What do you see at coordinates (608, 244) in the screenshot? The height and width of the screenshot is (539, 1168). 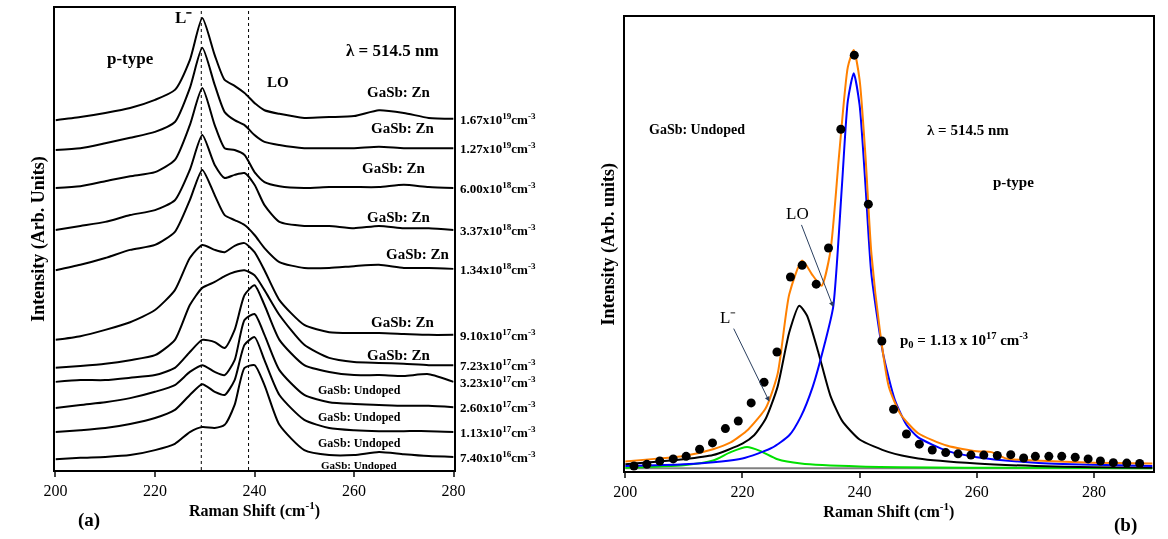 I see `y-axis-title: Intensity (Arb. units)` at bounding box center [608, 244].